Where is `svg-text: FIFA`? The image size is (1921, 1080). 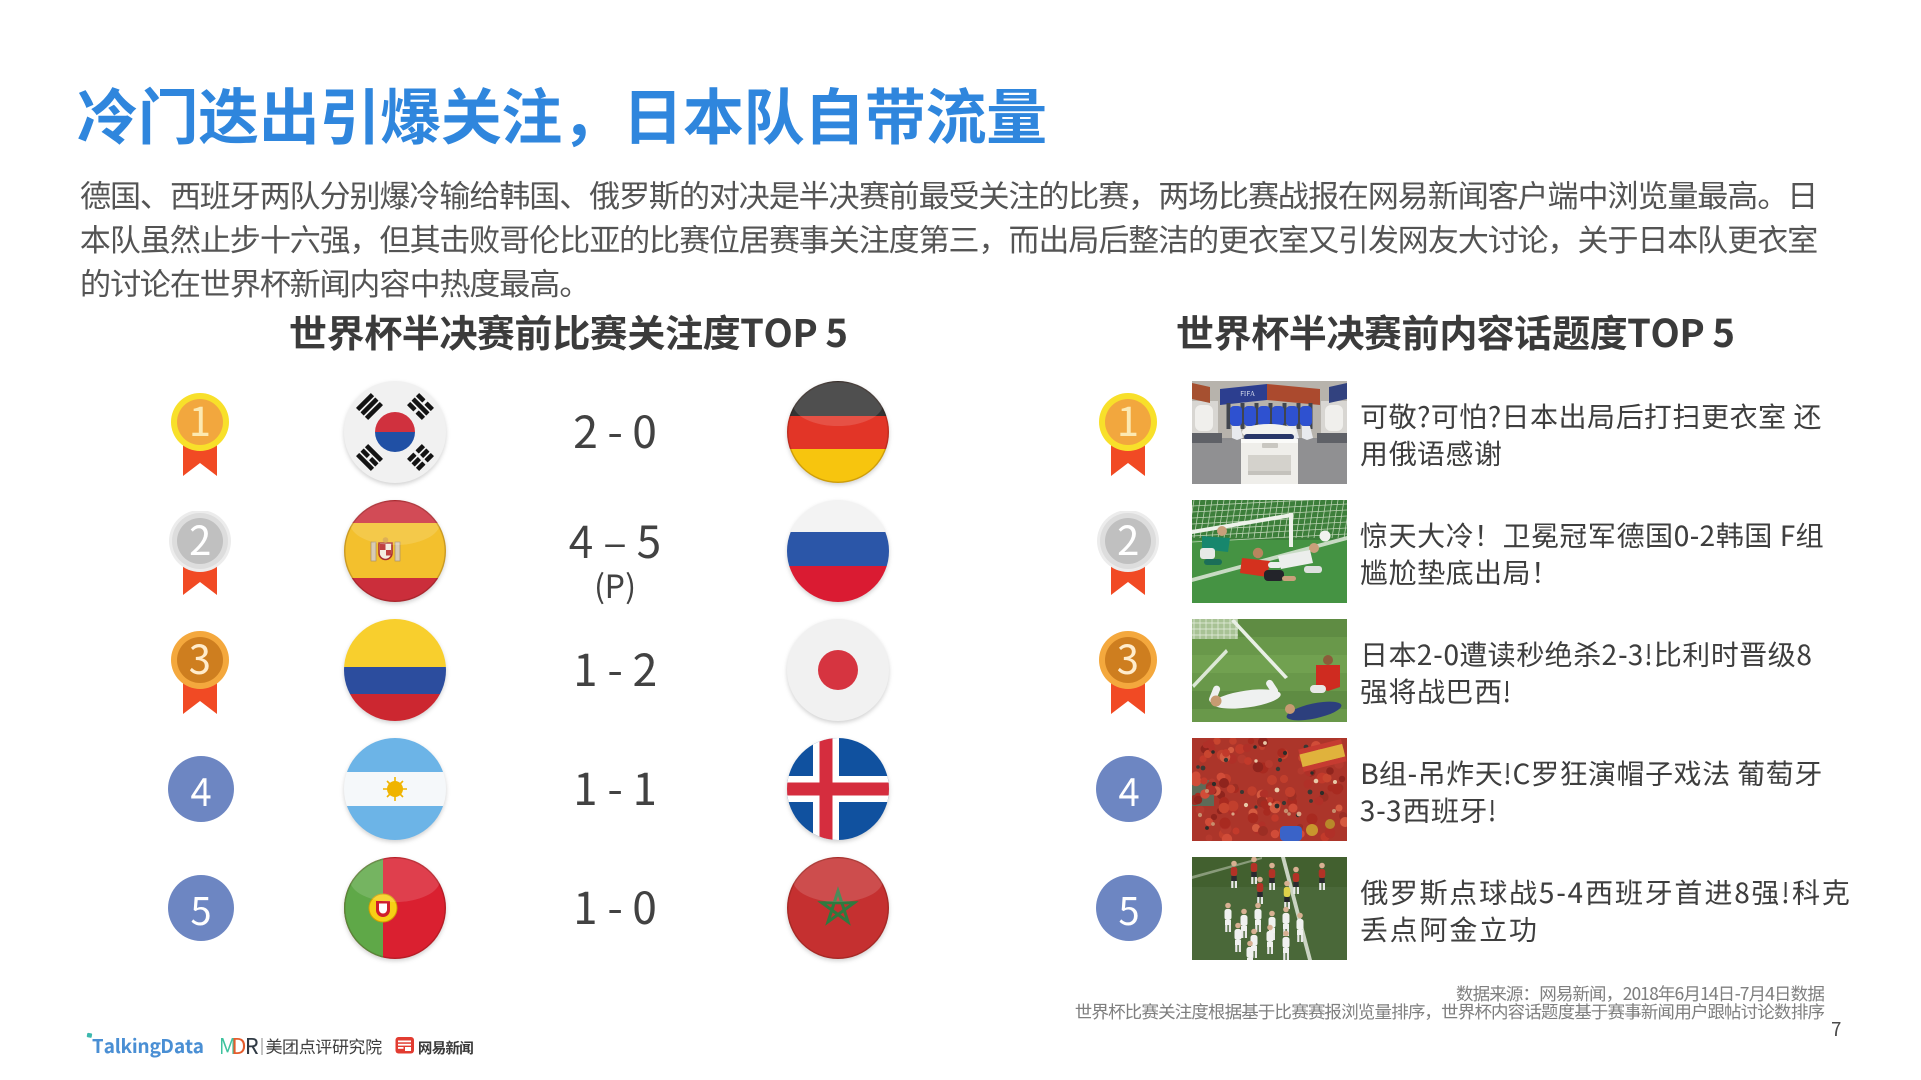 svg-text: FIFA is located at coordinates (1247, 394).